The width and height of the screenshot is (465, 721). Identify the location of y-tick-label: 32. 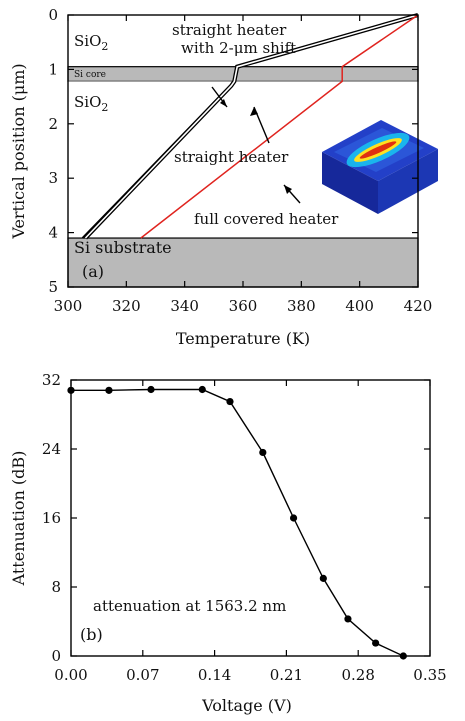
(51, 380).